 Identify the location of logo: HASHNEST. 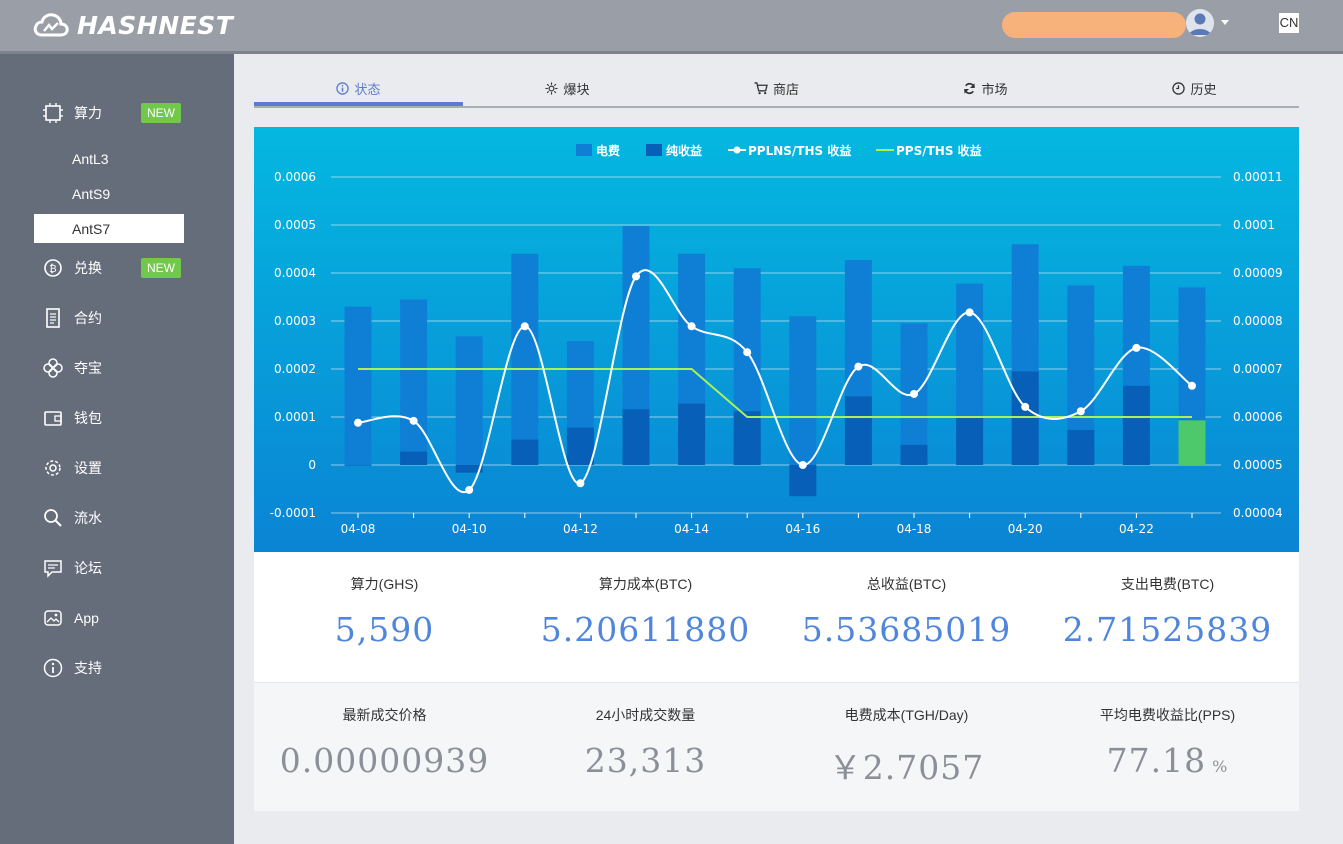
(133, 25).